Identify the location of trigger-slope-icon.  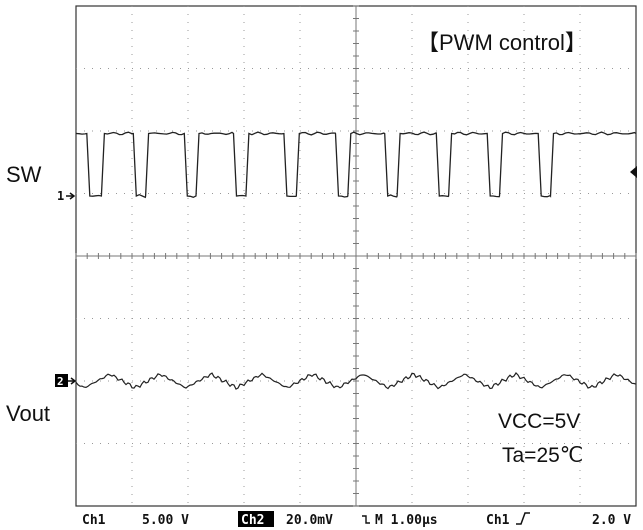
(523, 518).